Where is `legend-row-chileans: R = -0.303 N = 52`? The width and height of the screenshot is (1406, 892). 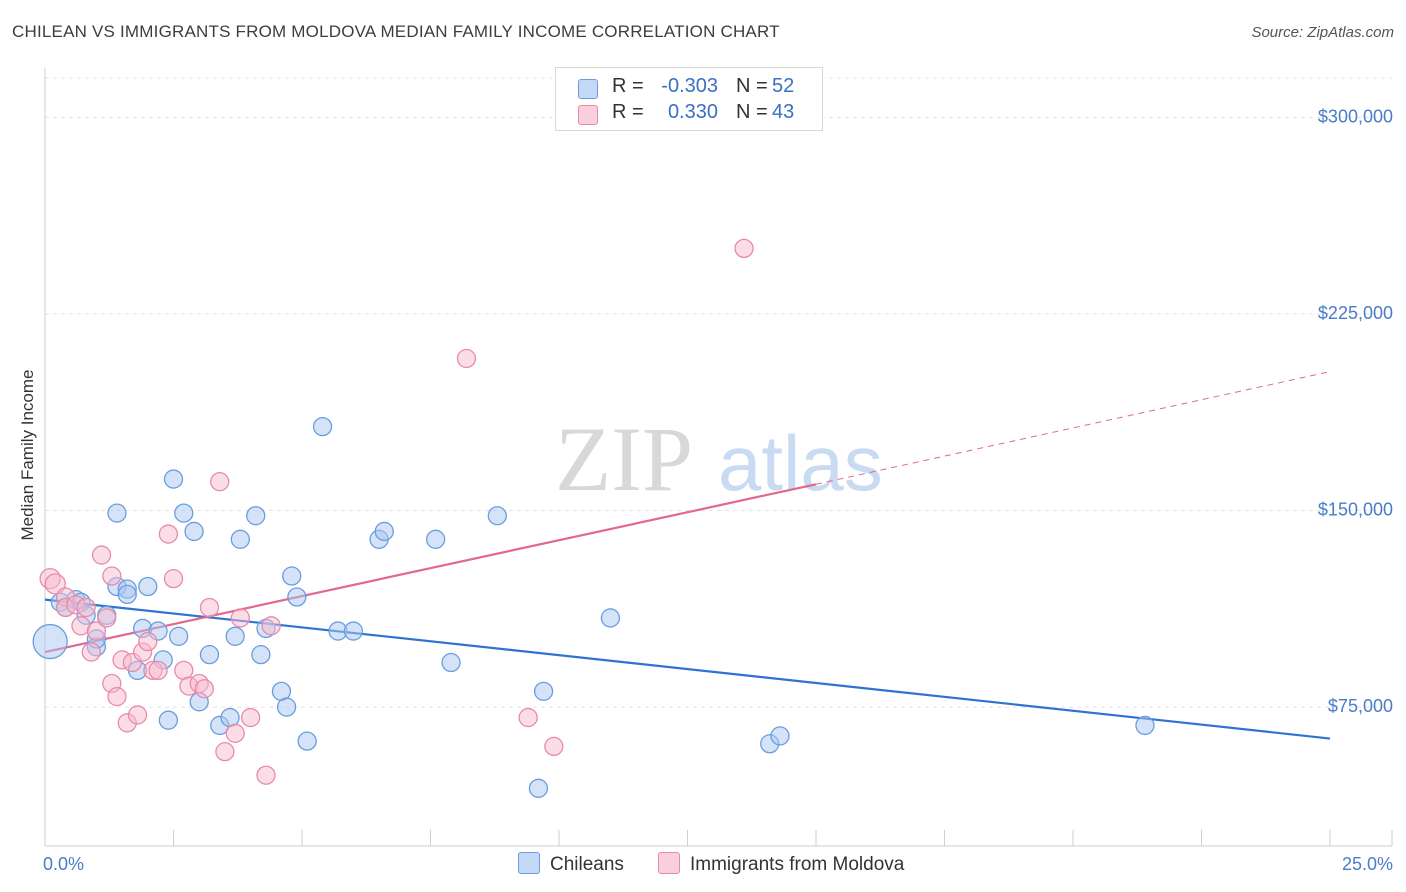
legend-row-chileans: R = -0.303 N = 52 is located at coordinates (689, 88).